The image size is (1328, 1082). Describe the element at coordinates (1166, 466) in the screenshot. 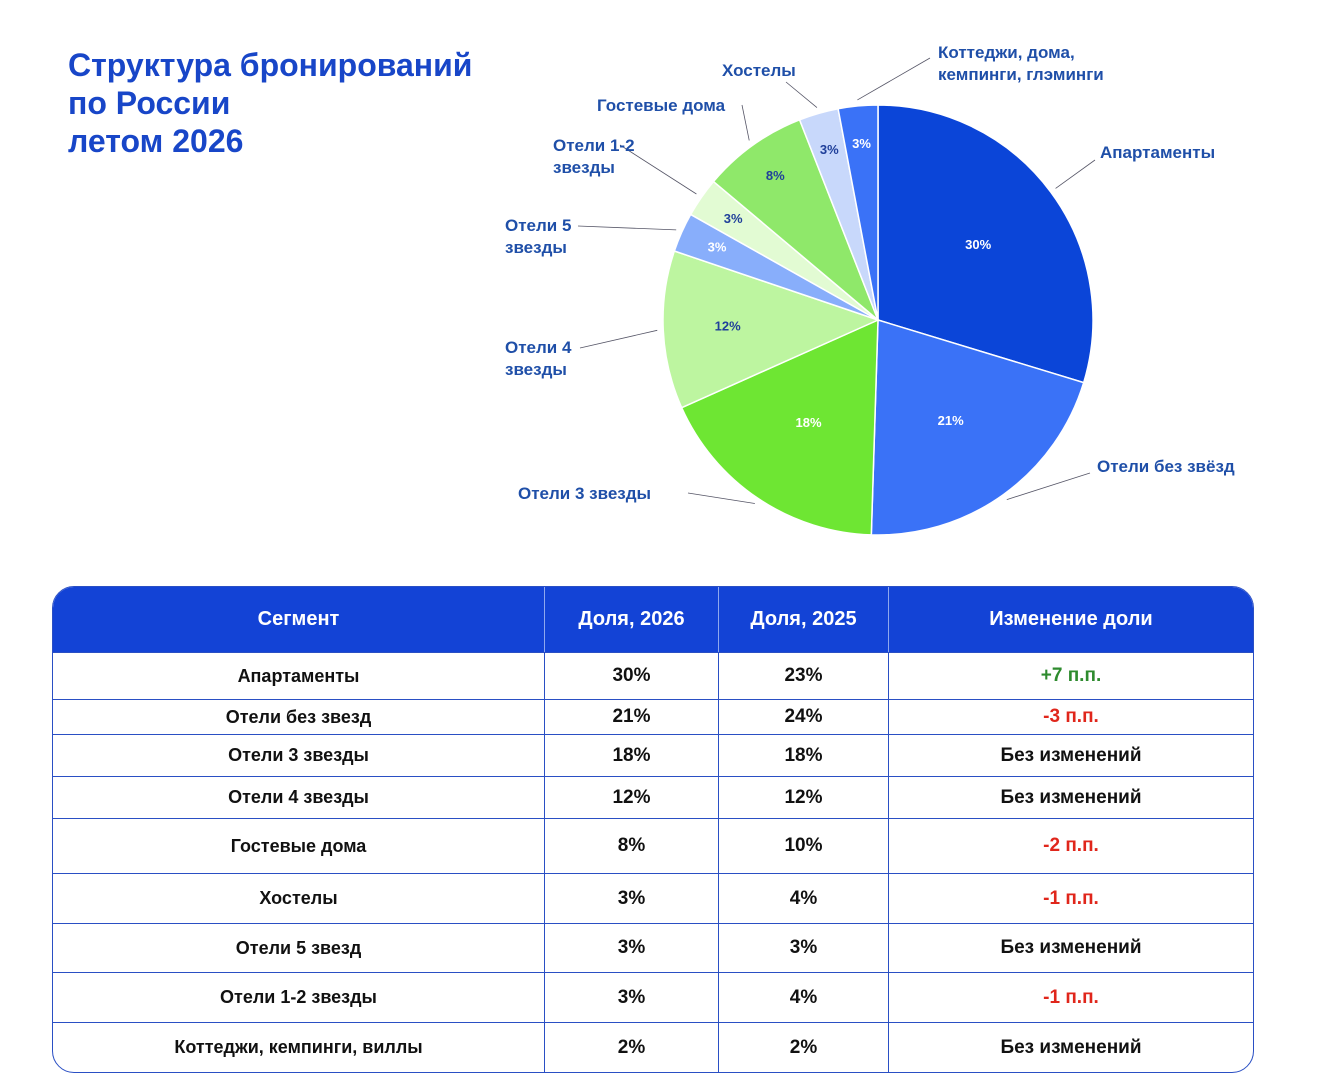

I see `slice-label: Отели без звёзд` at that location.